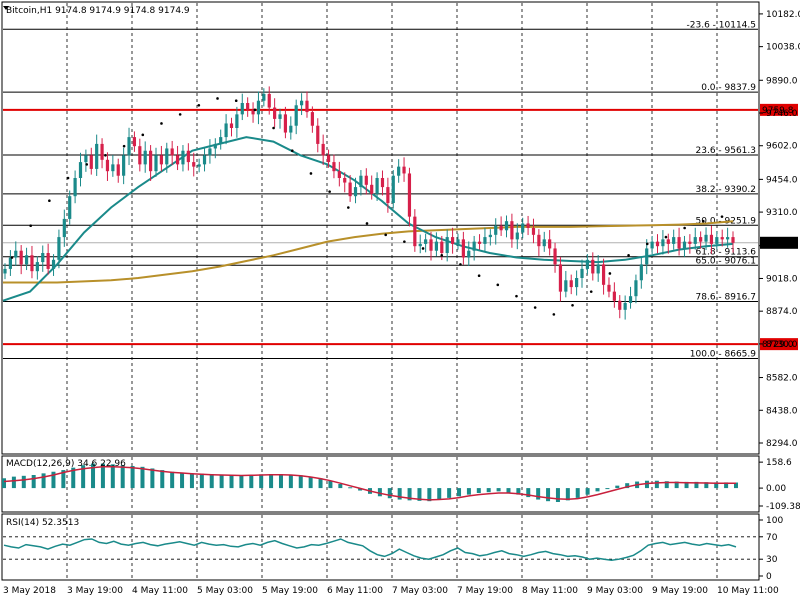  What do you see at coordinates (680, 591) in the screenshot?
I see `time-tick-label: 9 May 19:00` at bounding box center [680, 591].